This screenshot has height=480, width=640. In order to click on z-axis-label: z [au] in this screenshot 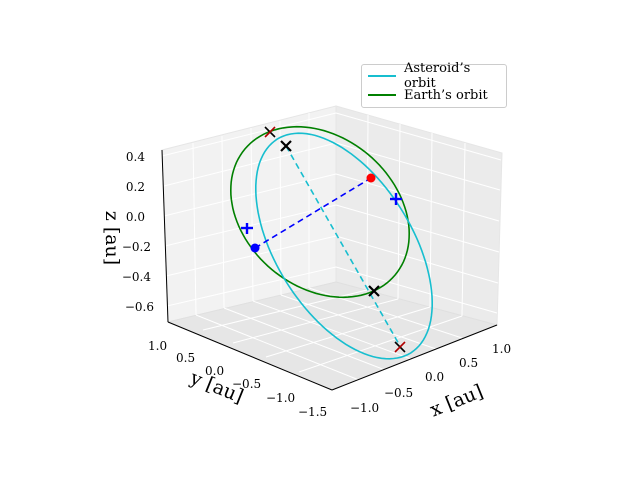, I will do `click(112, 238)`.